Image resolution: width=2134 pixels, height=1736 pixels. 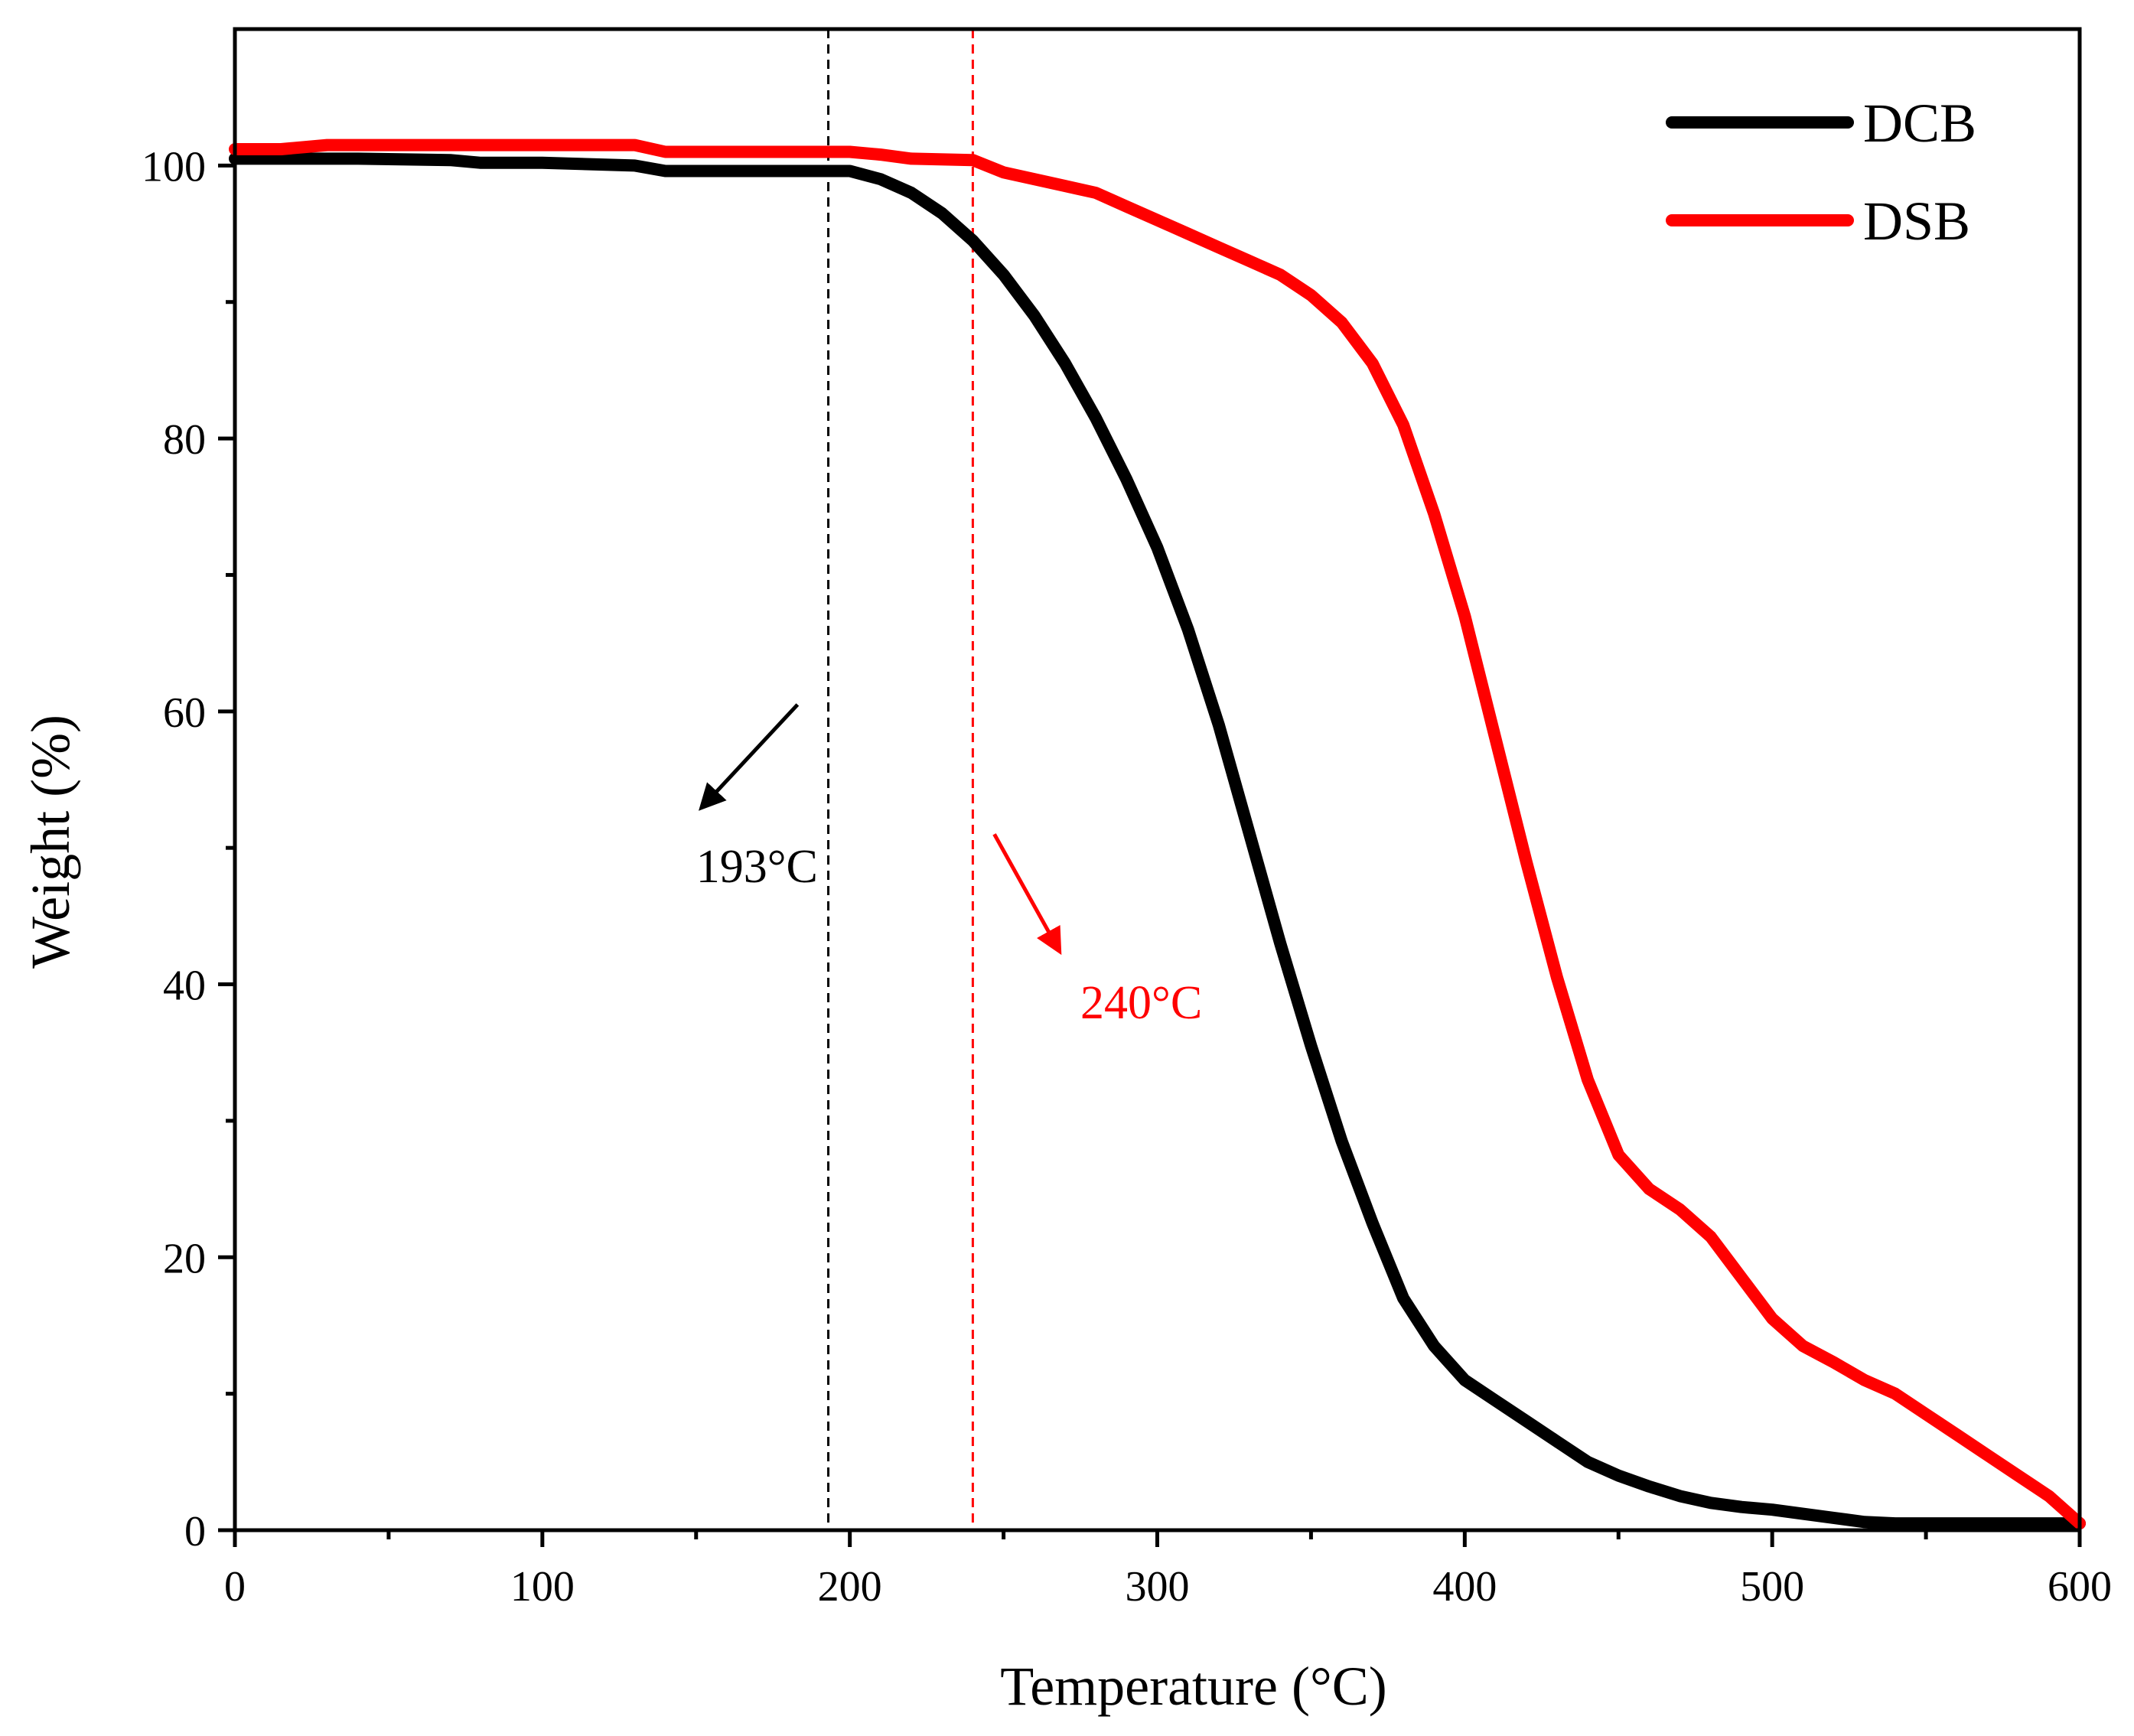 I want to click on y-tick-label: 0, so click(x=195, y=1531).